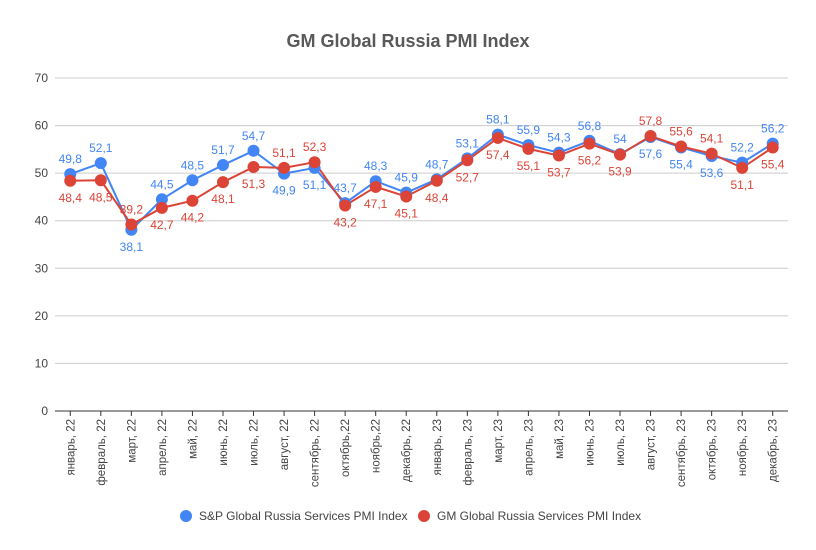  I want to click on x-tick-label: апрель, 22, so click(163, 447).